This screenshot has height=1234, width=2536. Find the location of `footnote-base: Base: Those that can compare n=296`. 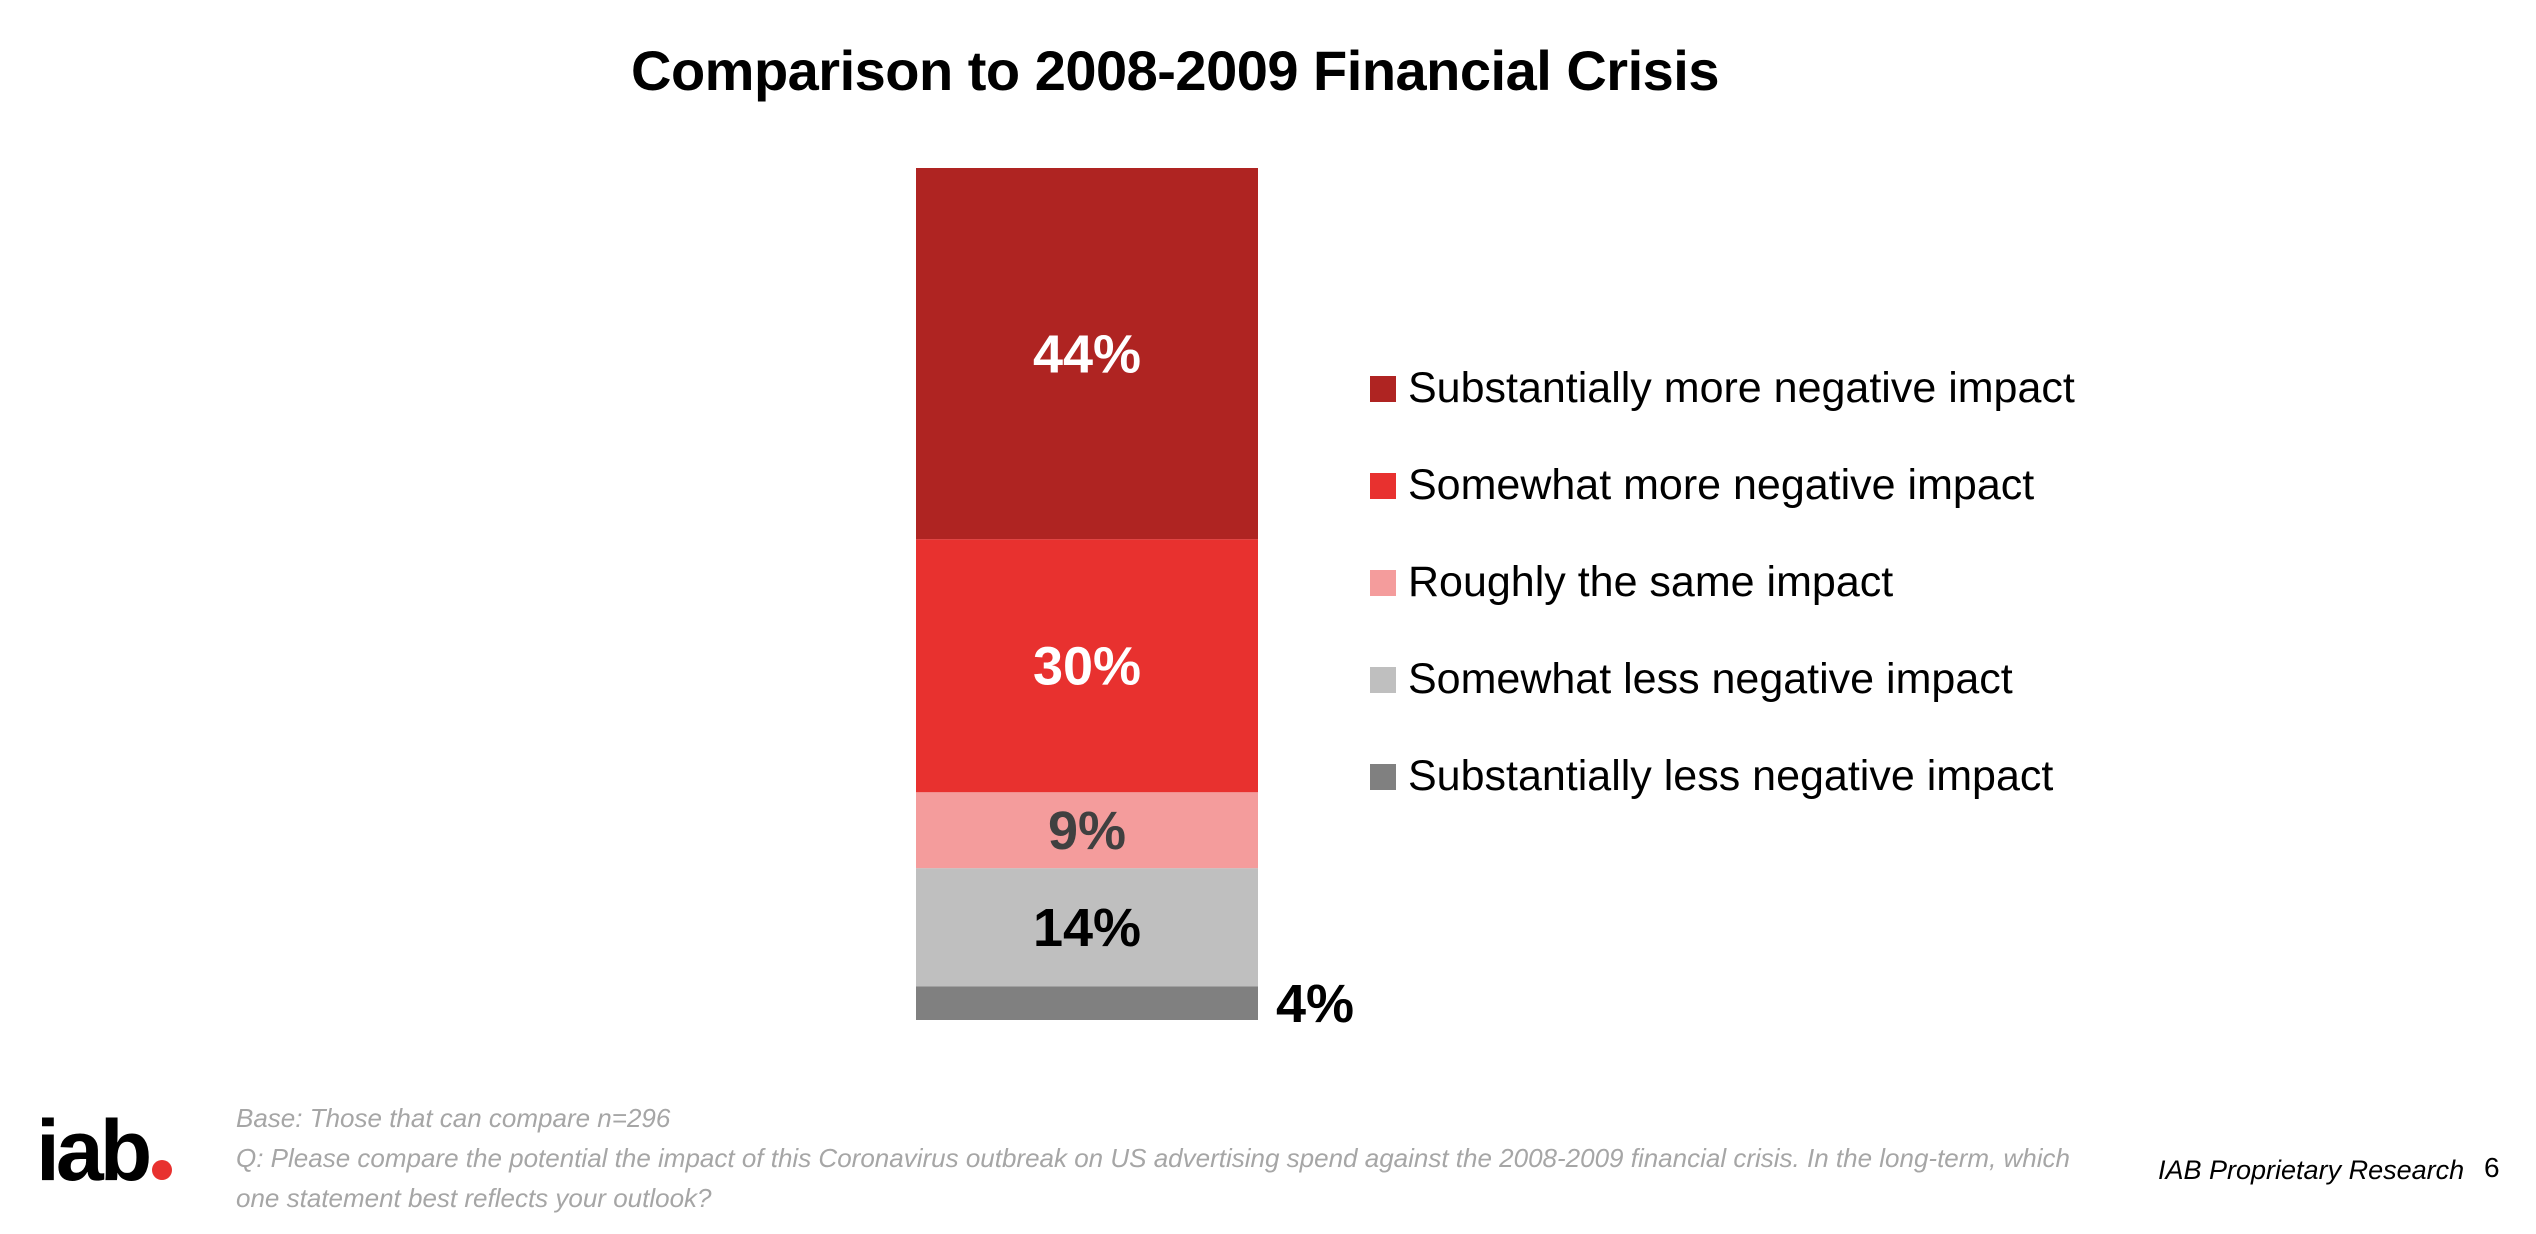

footnote-base: Base: Those that can compare n=296 is located at coordinates (453, 1118).